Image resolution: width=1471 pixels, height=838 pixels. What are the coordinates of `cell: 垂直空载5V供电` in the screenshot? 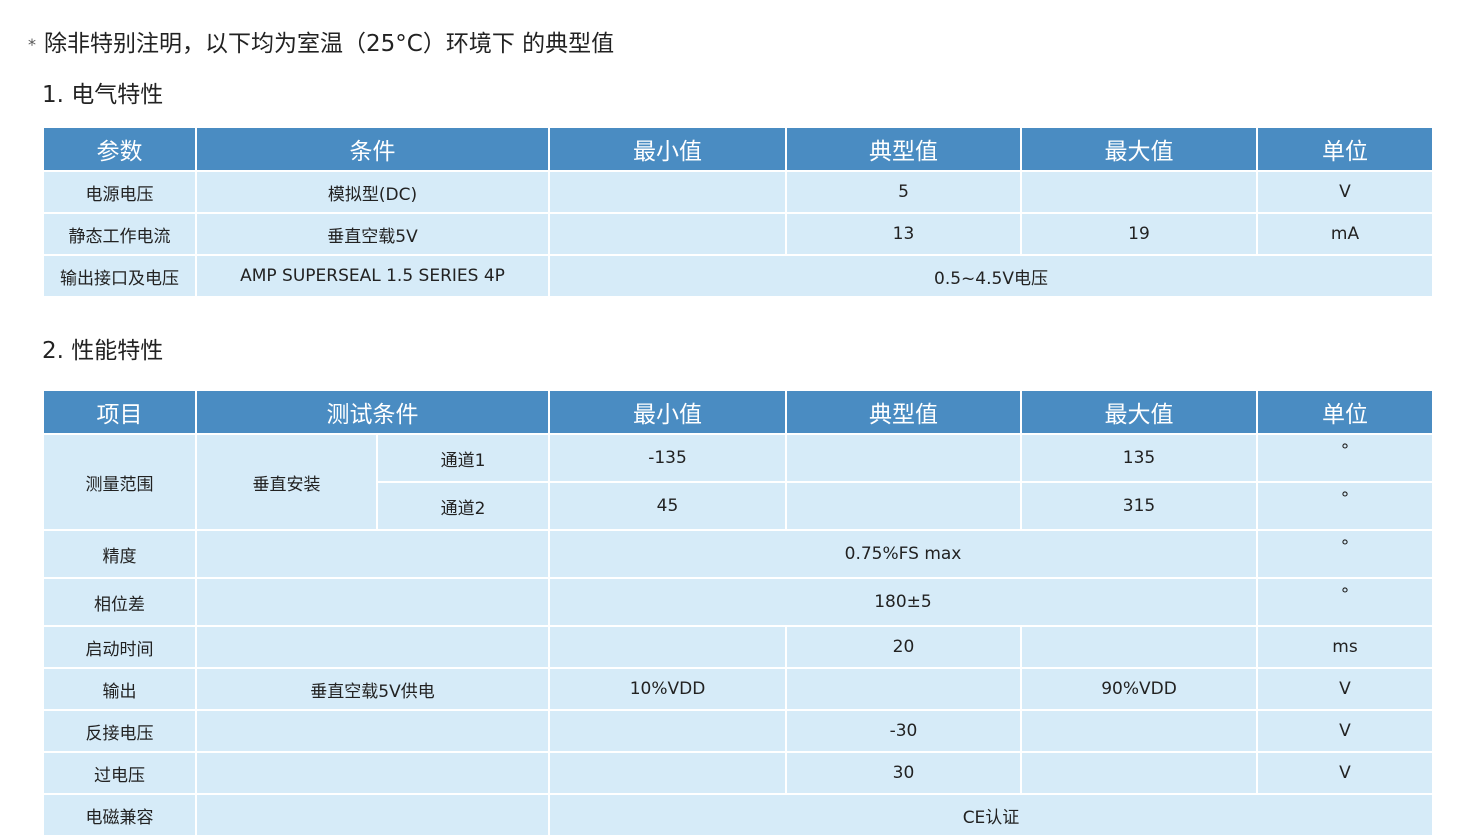 It's located at (372, 689).